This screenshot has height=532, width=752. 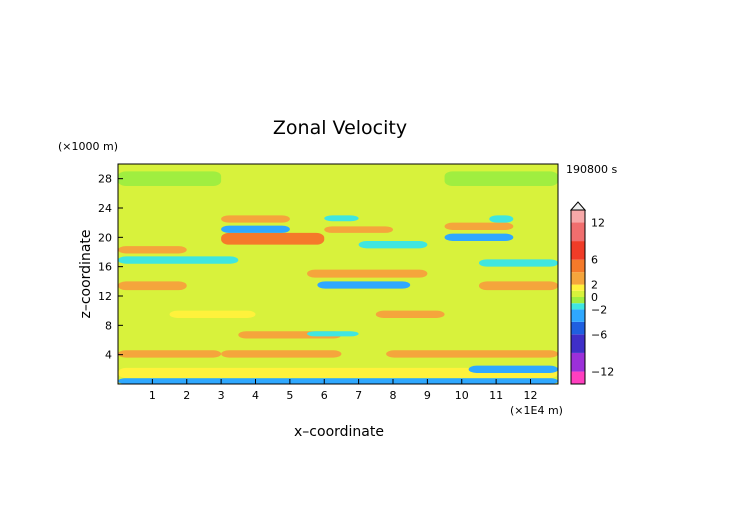 What do you see at coordinates (289, 395) in the screenshot?
I see `x-tick-label: 5` at bounding box center [289, 395].